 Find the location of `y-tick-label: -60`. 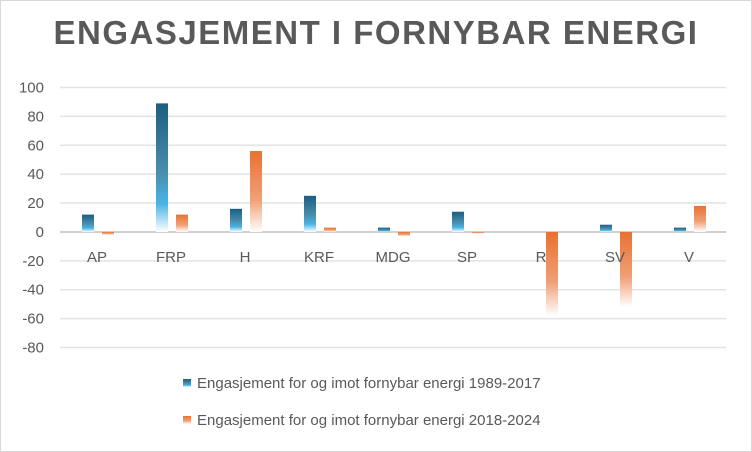

y-tick-label: -60 is located at coordinates (33, 319).